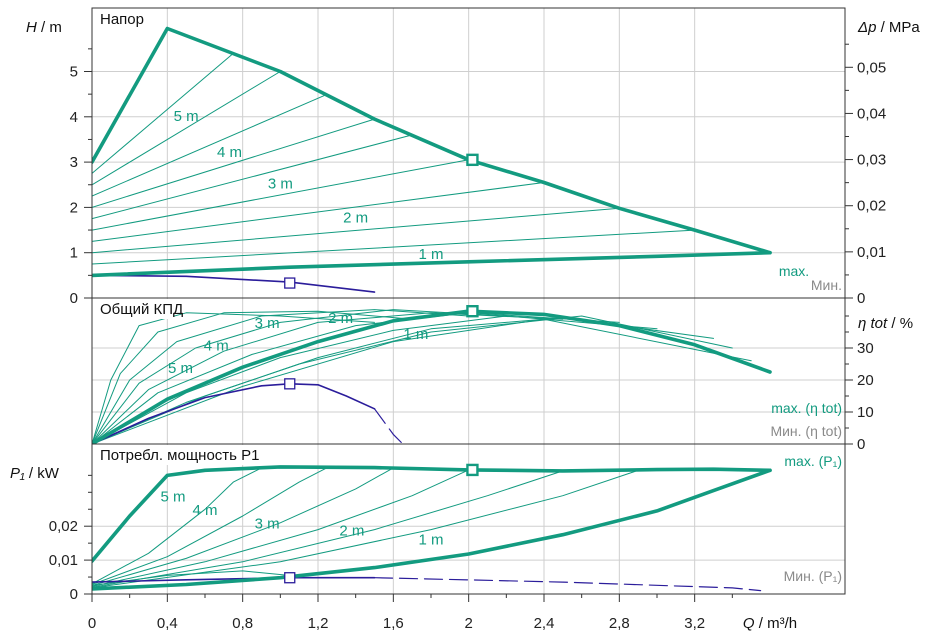  Describe the element at coordinates (544, 623) in the screenshot. I see `x-tick-label: 2,4` at that location.